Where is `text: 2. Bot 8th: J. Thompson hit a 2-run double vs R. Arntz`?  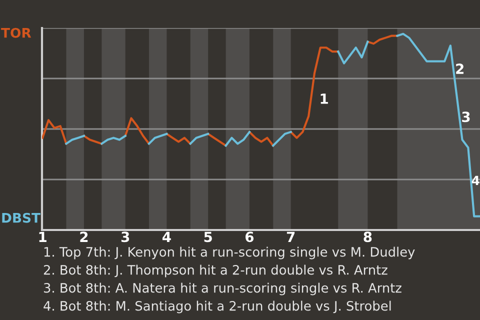 text: 2. Bot 8th: J. Thompson hit a 2-run double vs R. Arntz is located at coordinates (216, 271).